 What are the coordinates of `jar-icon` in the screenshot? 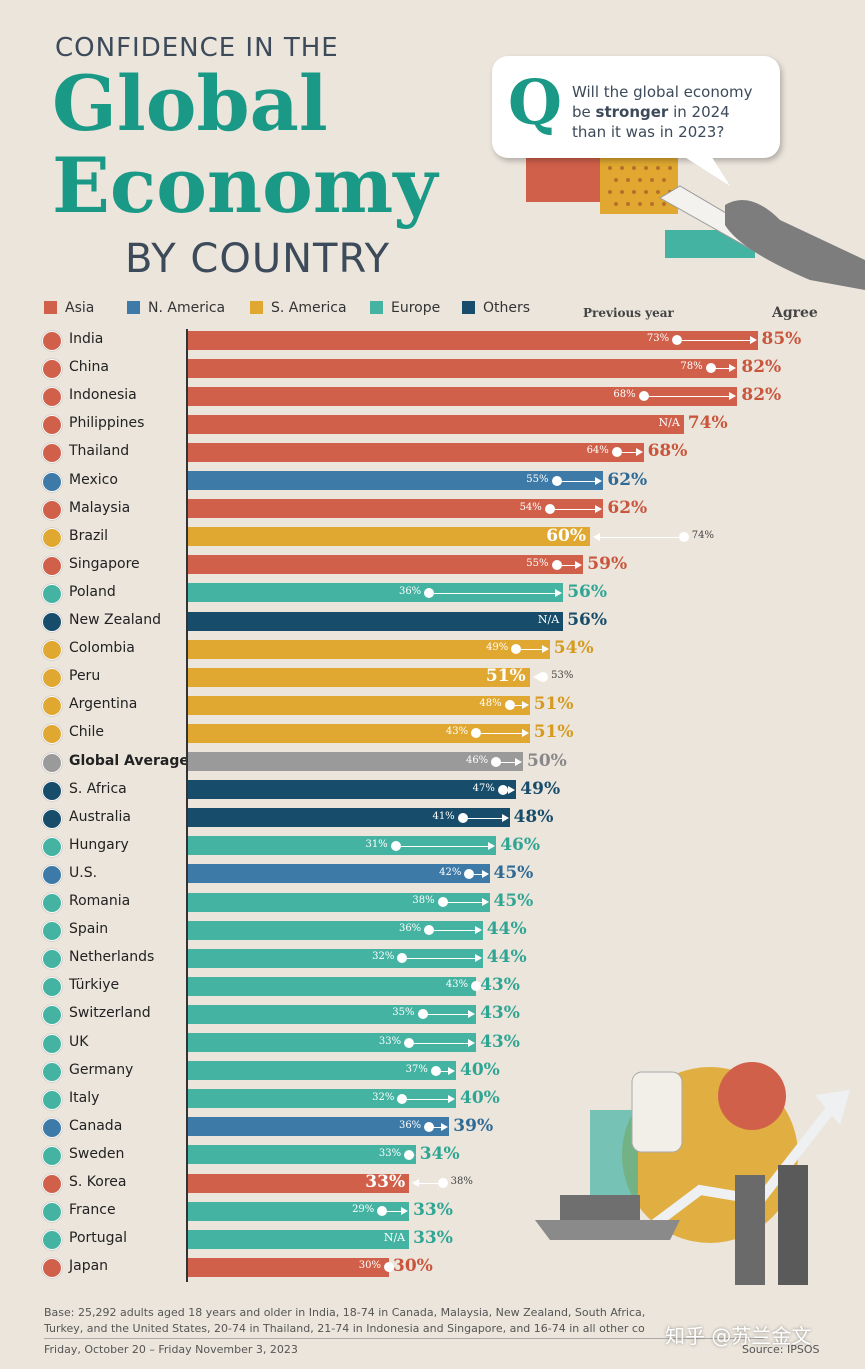 It's located at (657, 1112).